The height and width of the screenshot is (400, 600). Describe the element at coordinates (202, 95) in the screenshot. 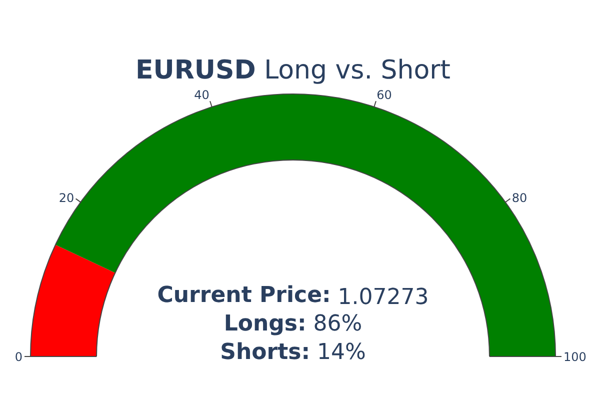

I see `text: 40` at that location.